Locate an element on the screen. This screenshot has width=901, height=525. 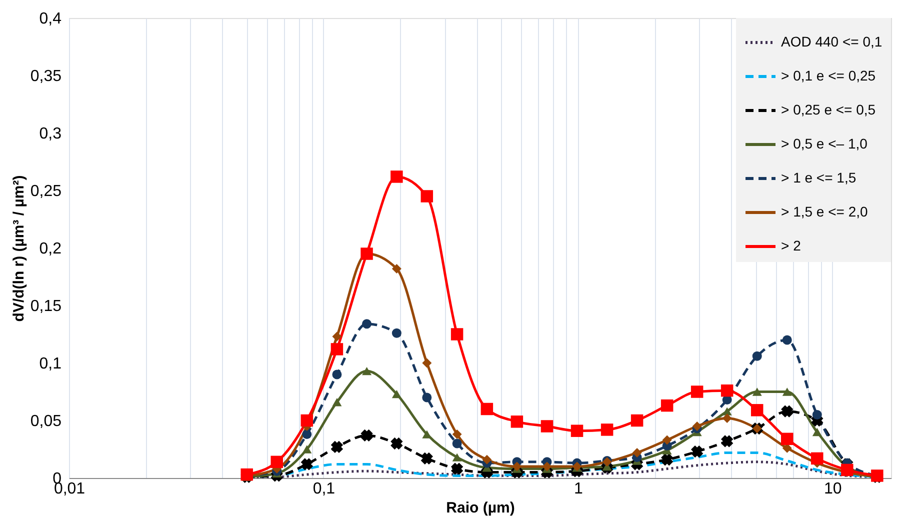
y-axis-title: dV/d(ln r) (µm³ / µm²) is located at coordinates (19, 248).